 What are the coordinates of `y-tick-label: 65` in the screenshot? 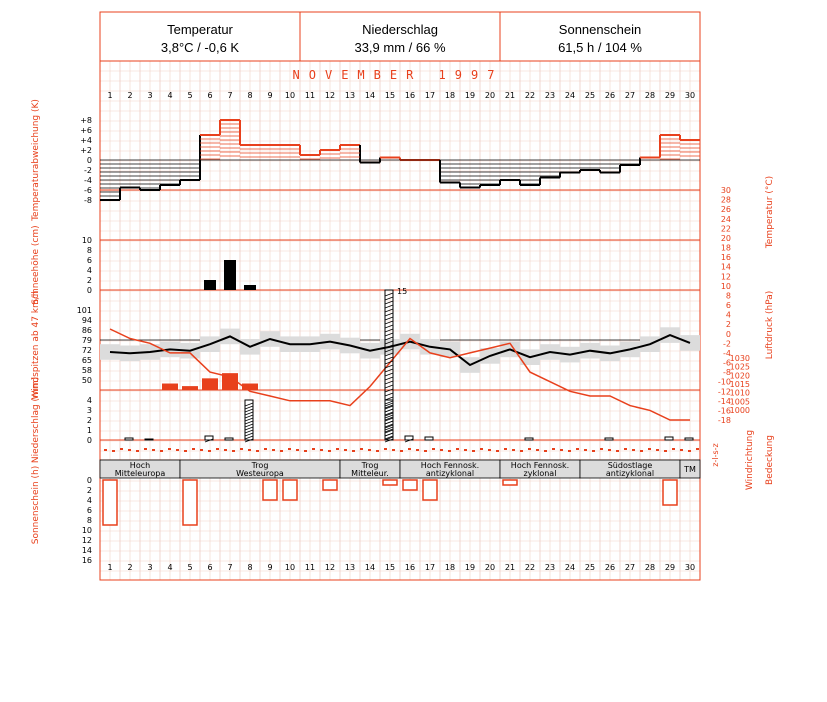 It's located at (87, 360).